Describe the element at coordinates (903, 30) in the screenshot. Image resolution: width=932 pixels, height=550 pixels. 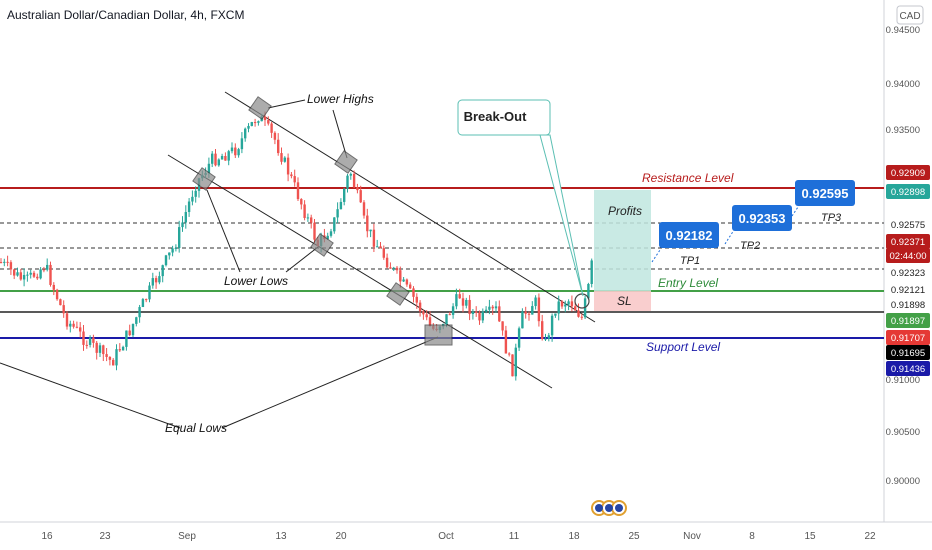
I see `price-tick: 0.94500` at that location.